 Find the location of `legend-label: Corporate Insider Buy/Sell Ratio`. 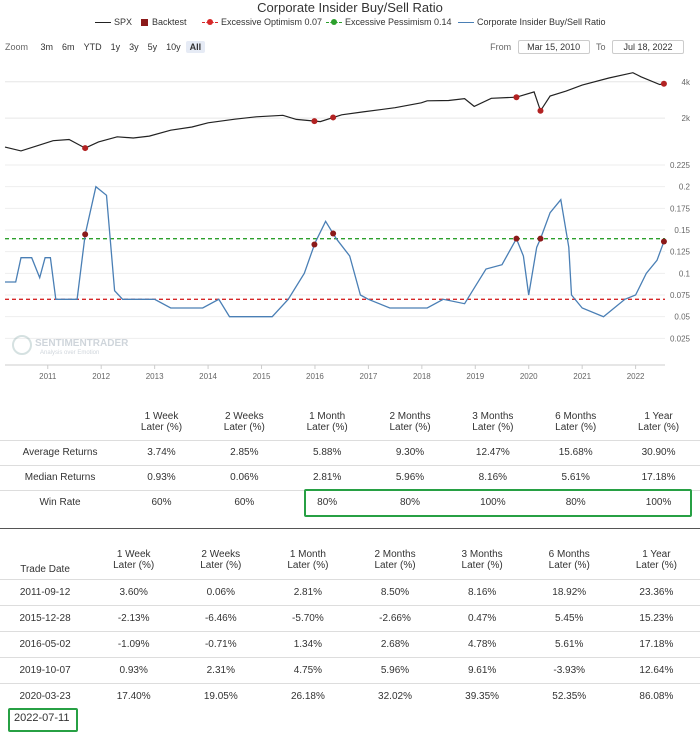

legend-label: Corporate Insider Buy/Sell Ratio is located at coordinates (541, 22).